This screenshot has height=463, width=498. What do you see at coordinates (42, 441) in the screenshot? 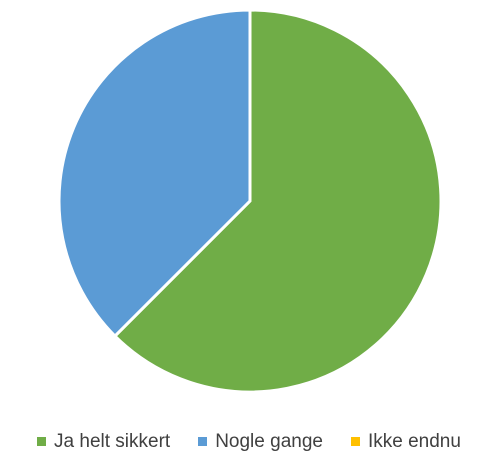
I see `legend-swatch-ja-helt-sikkert` at bounding box center [42, 441].